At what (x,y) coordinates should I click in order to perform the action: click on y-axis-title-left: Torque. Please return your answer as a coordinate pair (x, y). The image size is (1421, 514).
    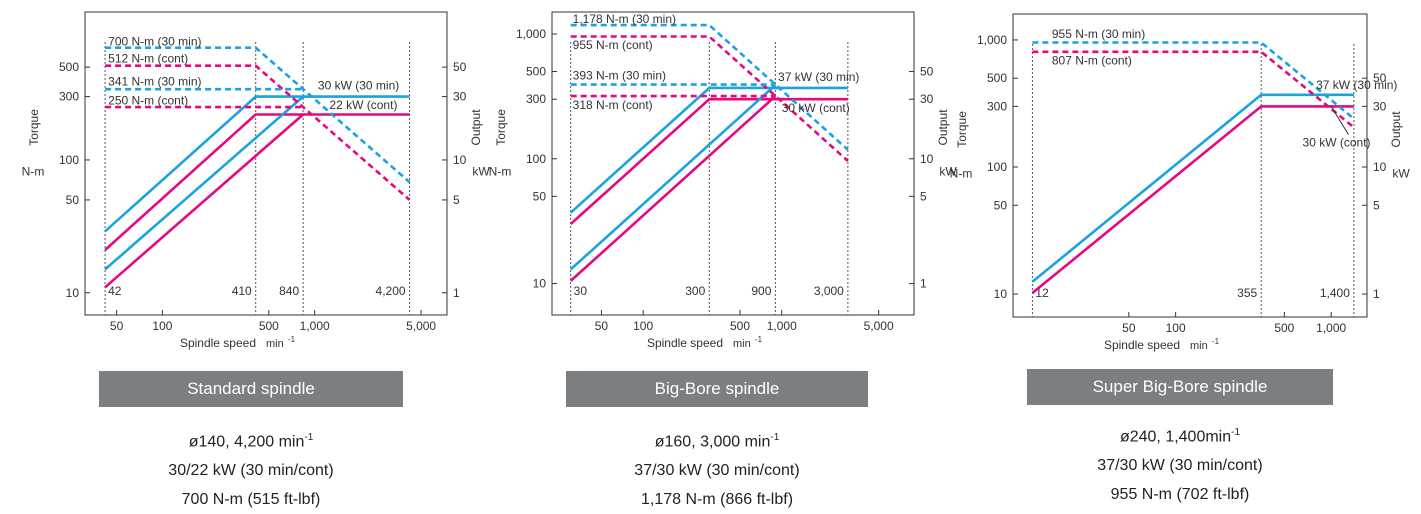
    Looking at the image, I should click on (34, 127).